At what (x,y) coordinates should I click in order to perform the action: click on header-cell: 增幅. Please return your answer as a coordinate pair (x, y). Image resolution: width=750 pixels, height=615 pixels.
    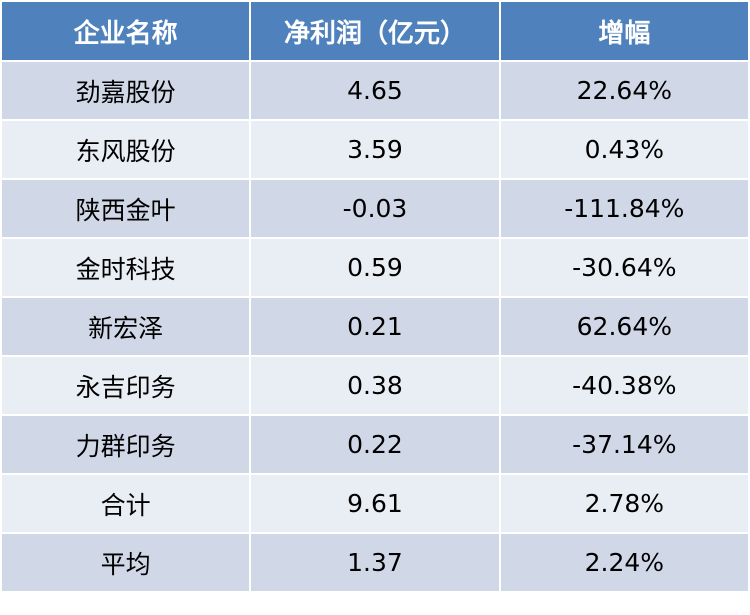
    Looking at the image, I should click on (624, 31).